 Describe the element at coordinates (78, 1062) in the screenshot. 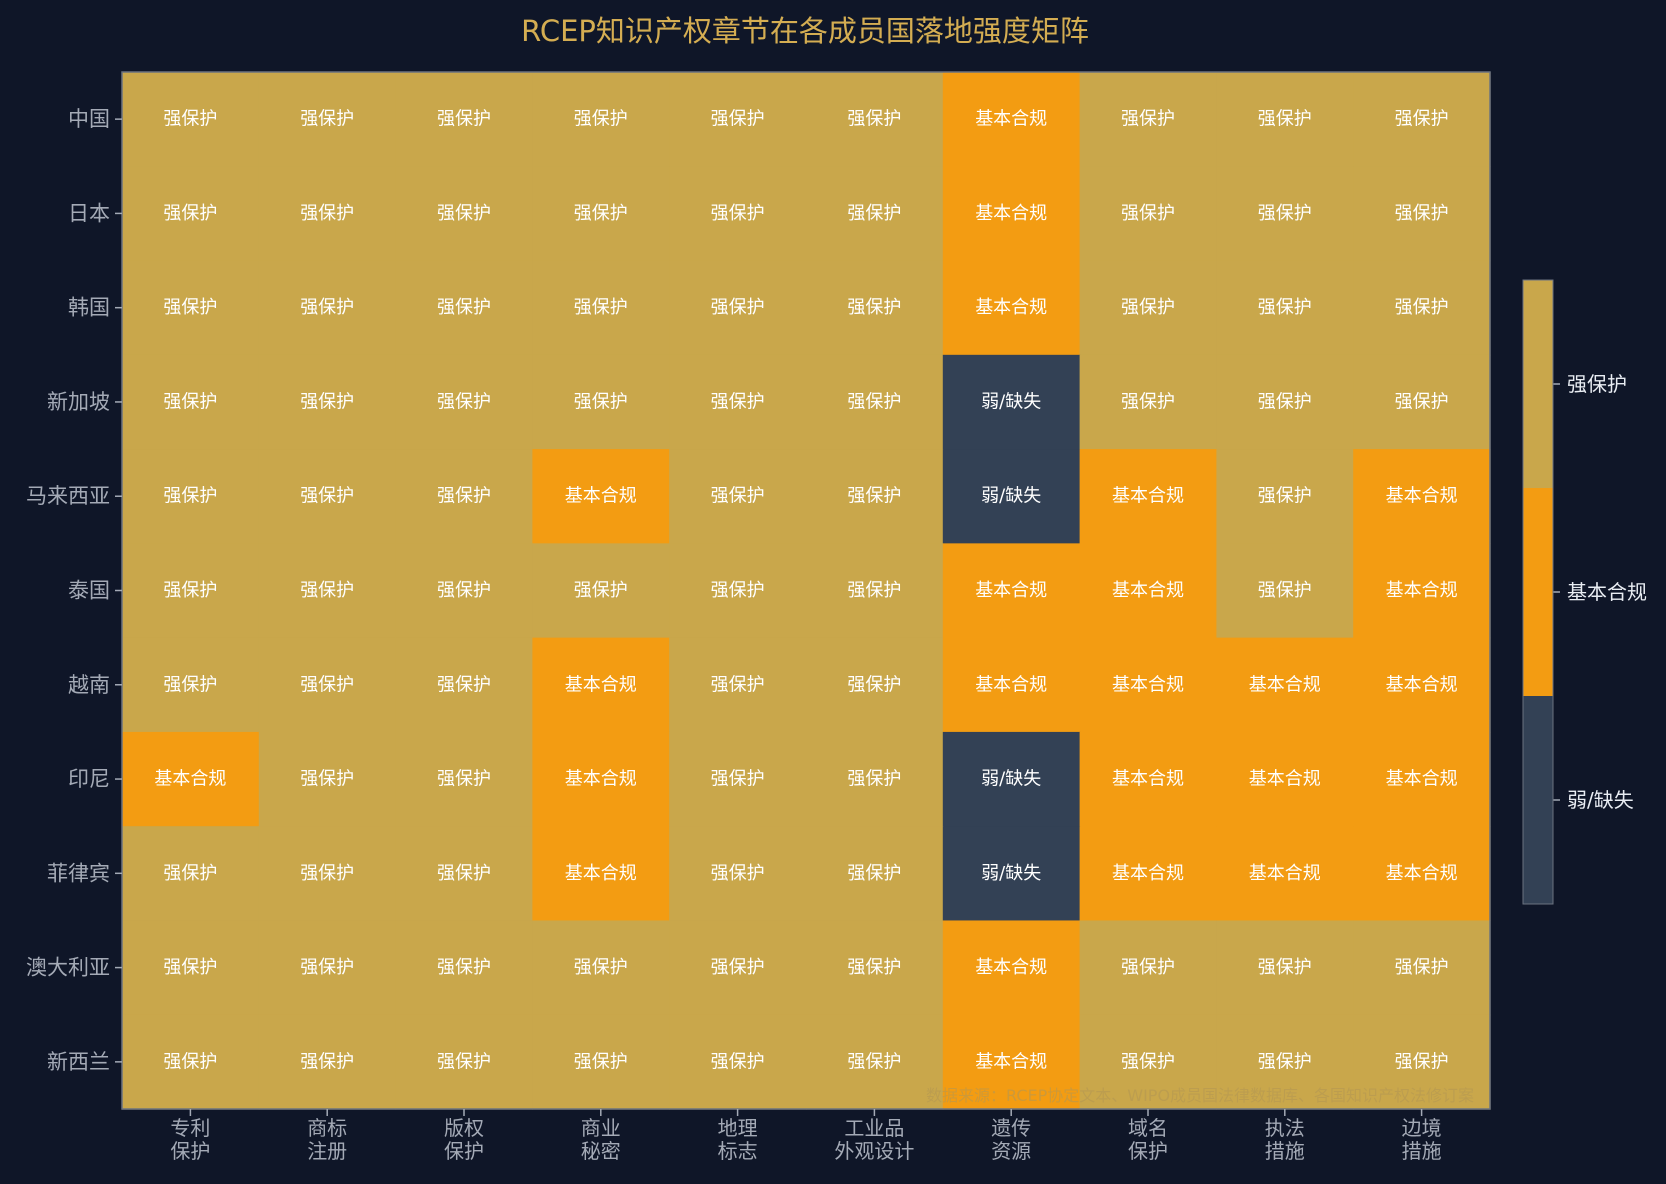

I see `row-label: 新西兰` at that location.